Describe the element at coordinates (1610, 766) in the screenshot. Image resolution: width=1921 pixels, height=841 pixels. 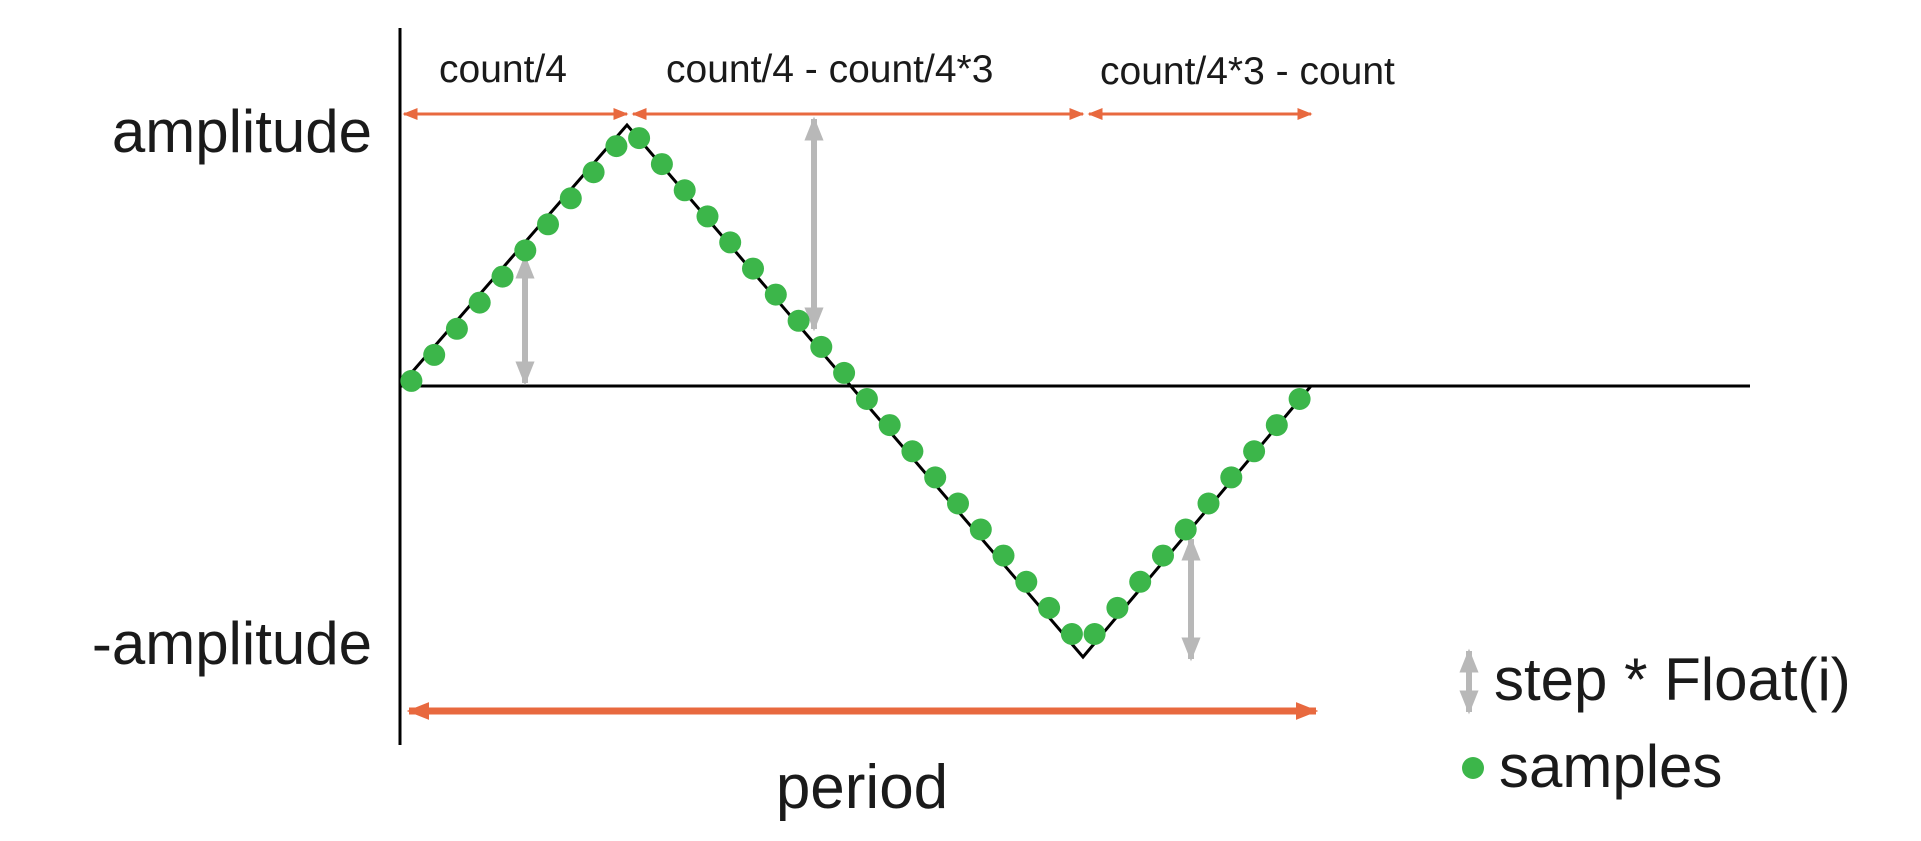
I see `legend-samples-label: samples` at that location.